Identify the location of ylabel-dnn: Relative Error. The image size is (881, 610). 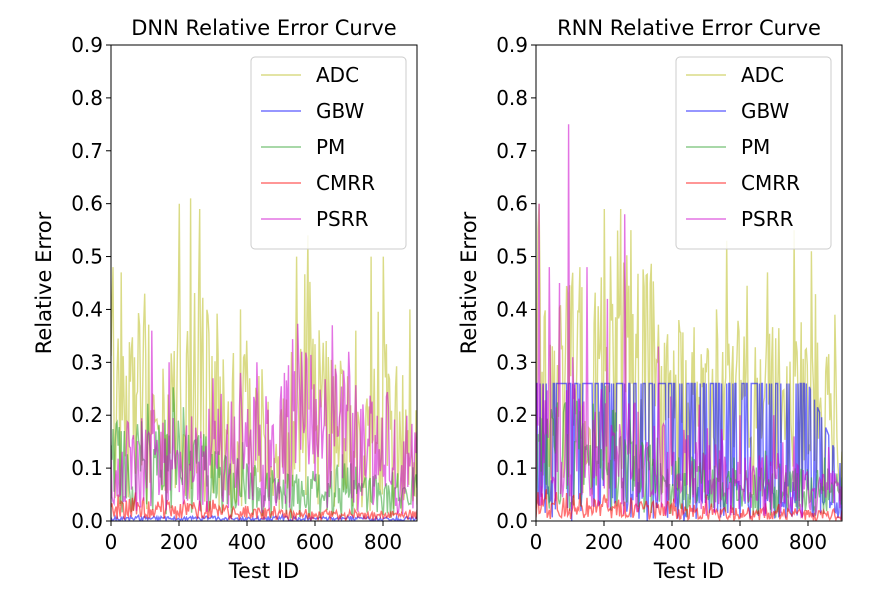
(44, 282).